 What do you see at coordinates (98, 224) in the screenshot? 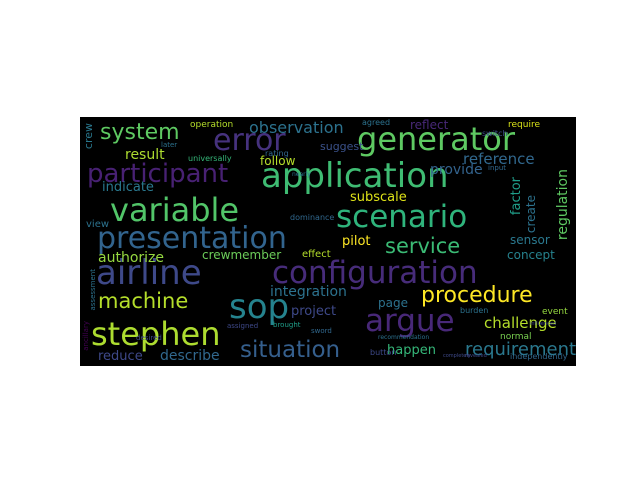
I see `word-view: view` at bounding box center [98, 224].